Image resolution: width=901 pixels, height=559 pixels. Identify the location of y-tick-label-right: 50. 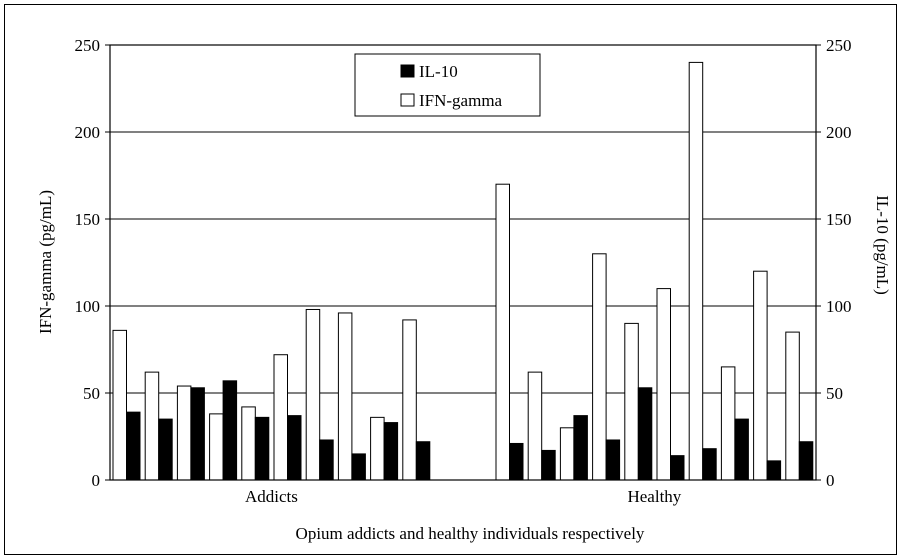
(834, 393).